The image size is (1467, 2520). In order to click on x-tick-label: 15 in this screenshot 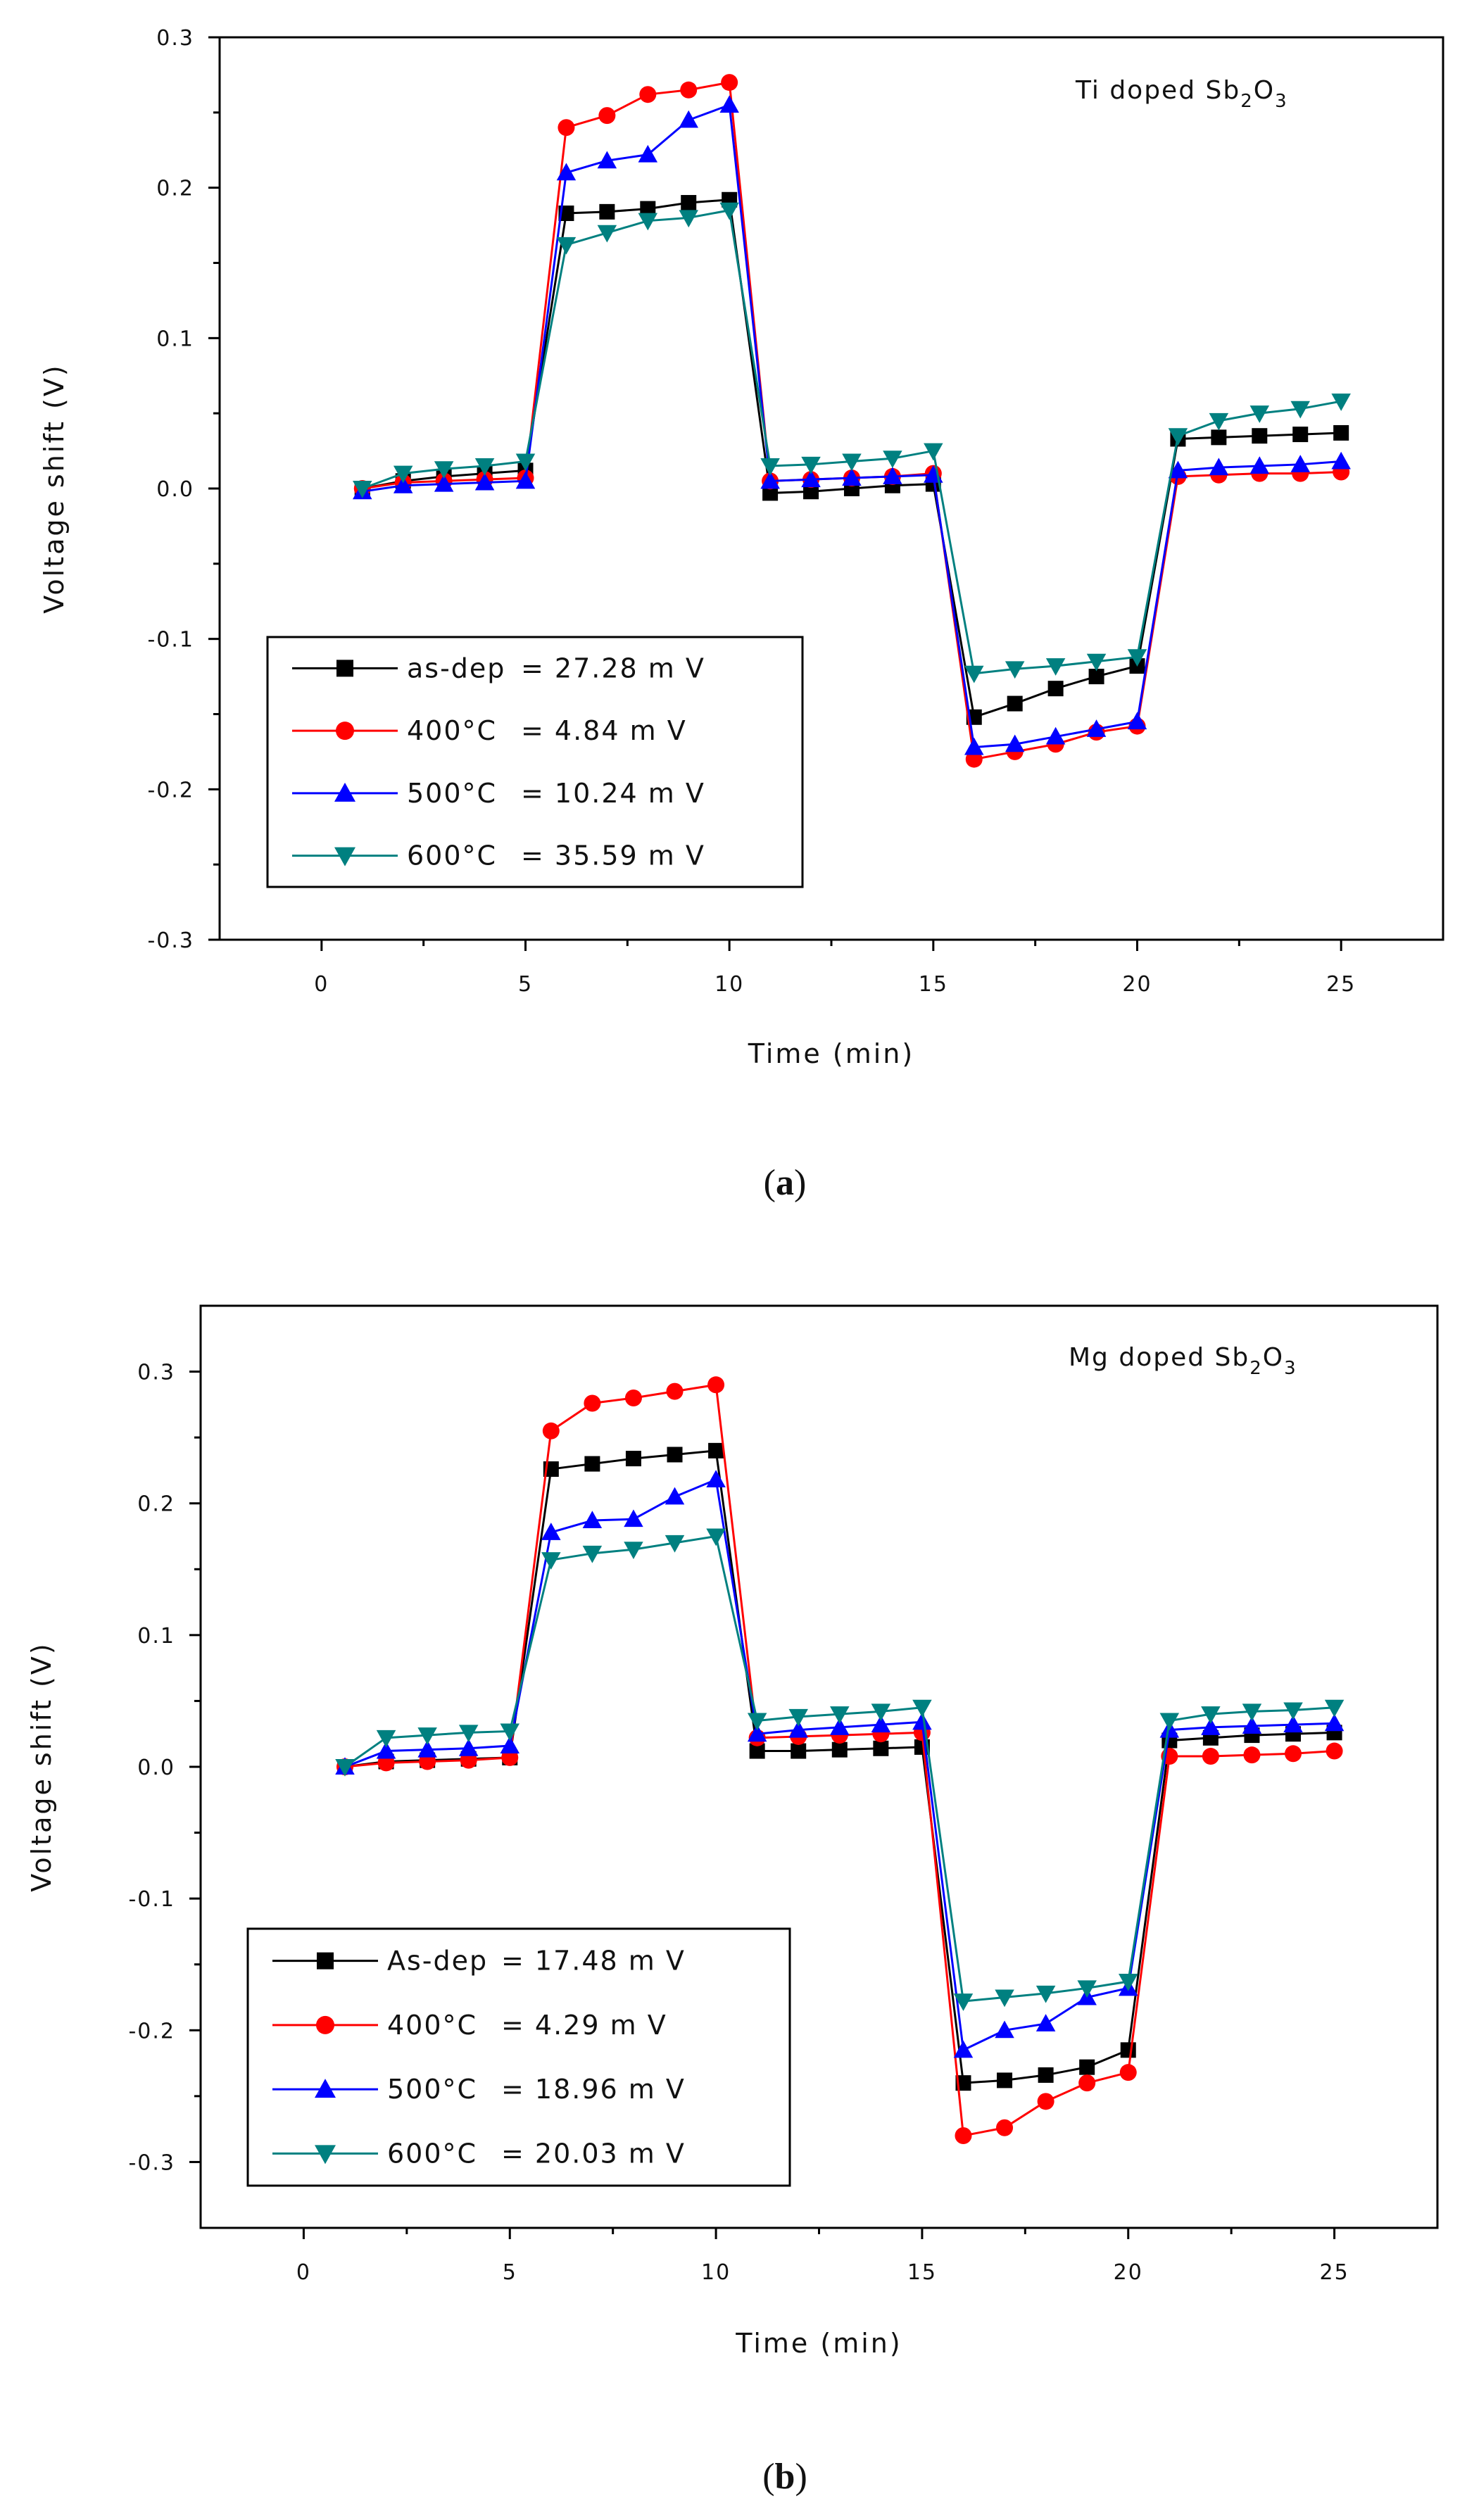, I will do `click(933, 985)`.